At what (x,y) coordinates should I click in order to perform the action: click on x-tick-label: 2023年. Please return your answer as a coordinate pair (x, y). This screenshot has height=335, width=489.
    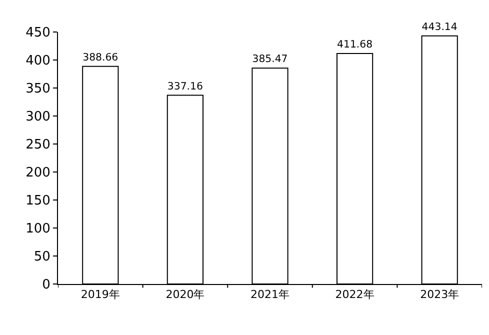
    Looking at the image, I should click on (440, 295).